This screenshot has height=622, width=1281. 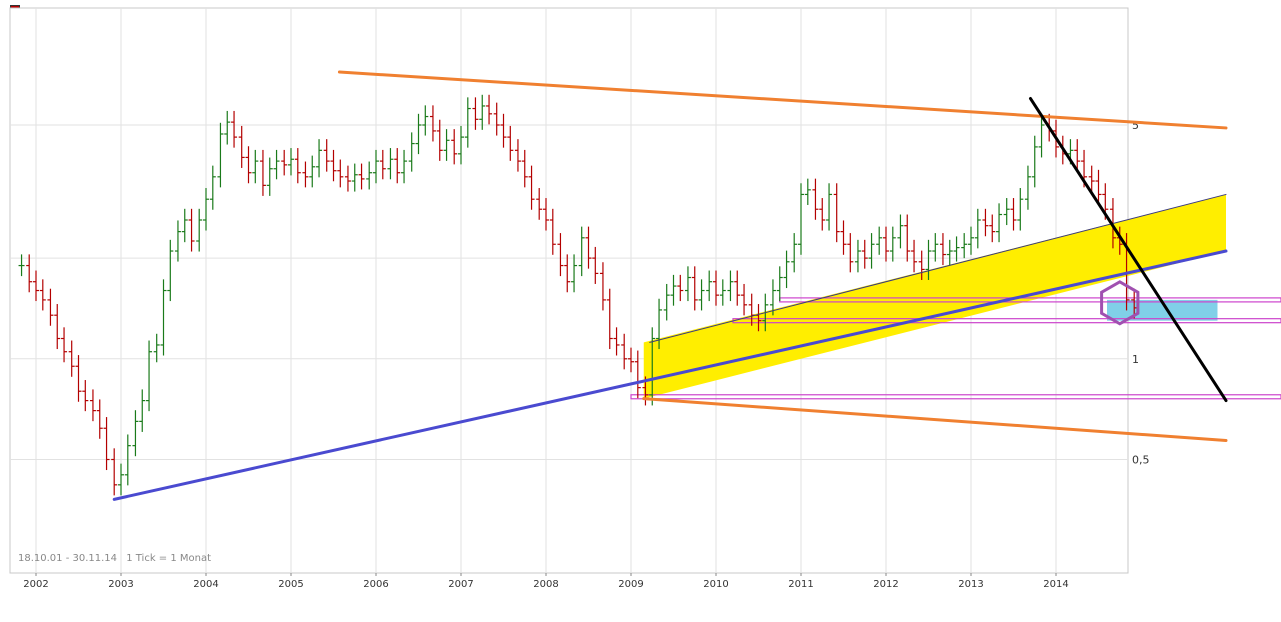 I want to click on x-tick-label: 2002, so click(x=35, y=584).